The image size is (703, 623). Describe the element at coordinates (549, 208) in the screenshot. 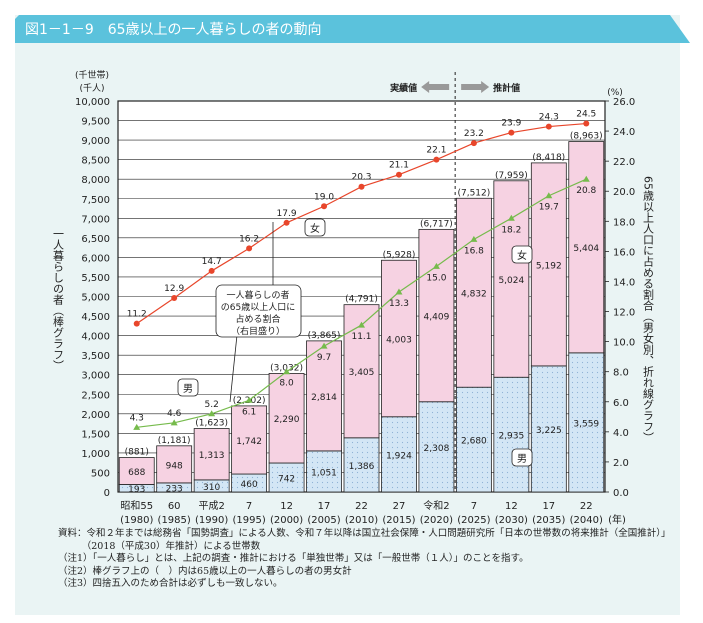

I see `line-male-label: 19.7` at that location.